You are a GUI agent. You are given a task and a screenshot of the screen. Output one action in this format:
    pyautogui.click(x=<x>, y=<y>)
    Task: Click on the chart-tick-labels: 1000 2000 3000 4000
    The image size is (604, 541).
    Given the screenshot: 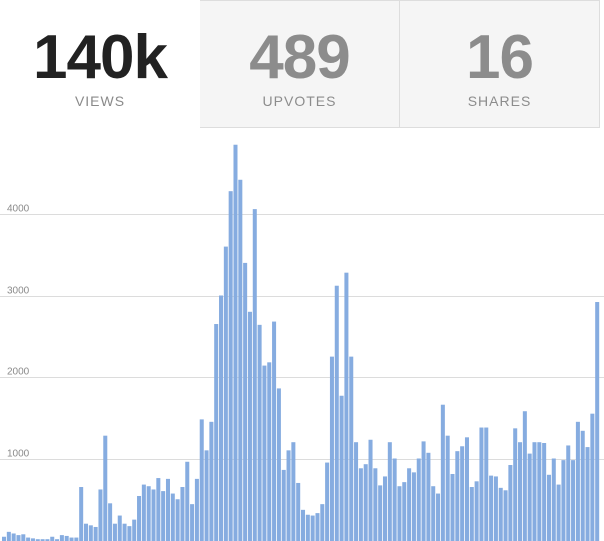 What is the action you would take?
    pyautogui.click(x=18, y=332)
    